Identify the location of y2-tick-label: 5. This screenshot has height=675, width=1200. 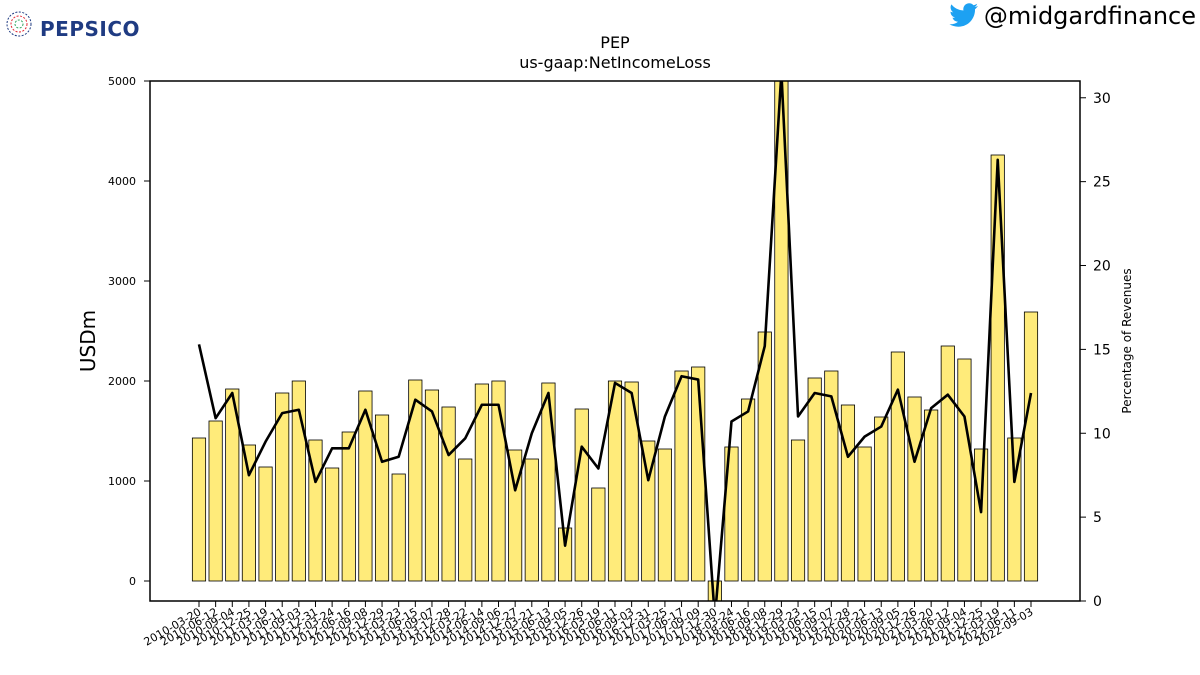
(1097, 518).